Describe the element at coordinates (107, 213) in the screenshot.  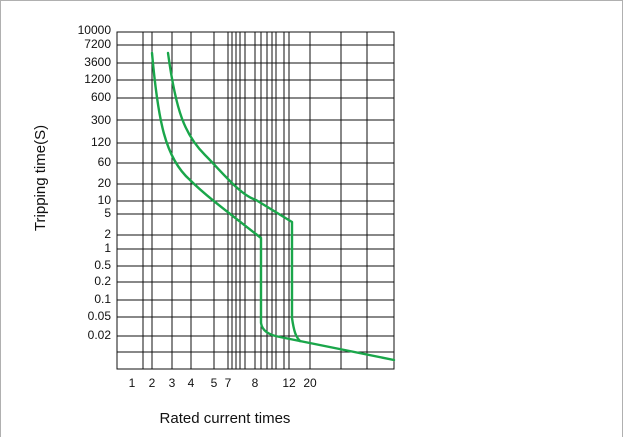
I see `y-tick-label: 5` at that location.